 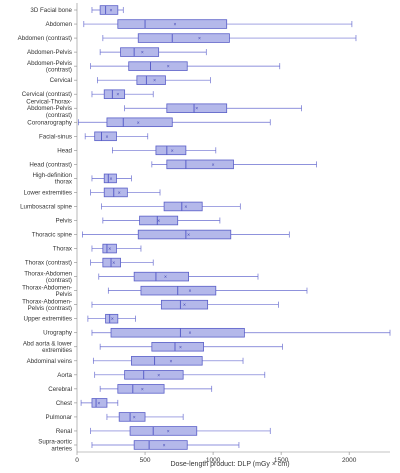 I want to click on x-tick-label: 1000, so click(x=213, y=460).